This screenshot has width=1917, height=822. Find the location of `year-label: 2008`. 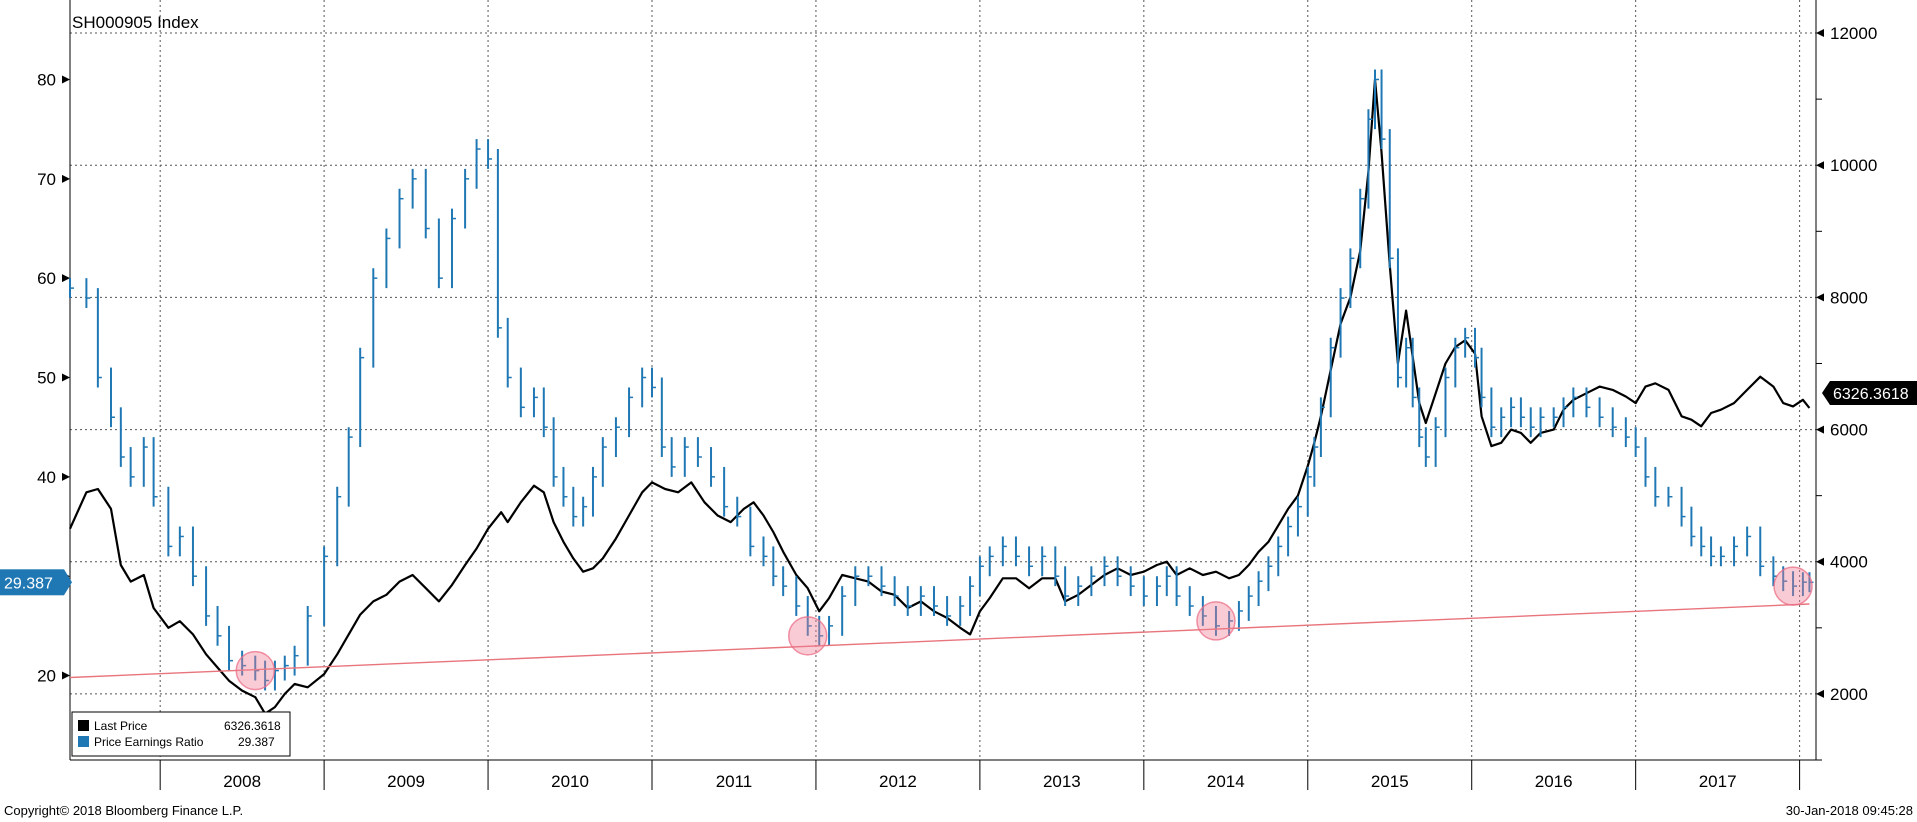

year-label: 2008 is located at coordinates (242, 781).